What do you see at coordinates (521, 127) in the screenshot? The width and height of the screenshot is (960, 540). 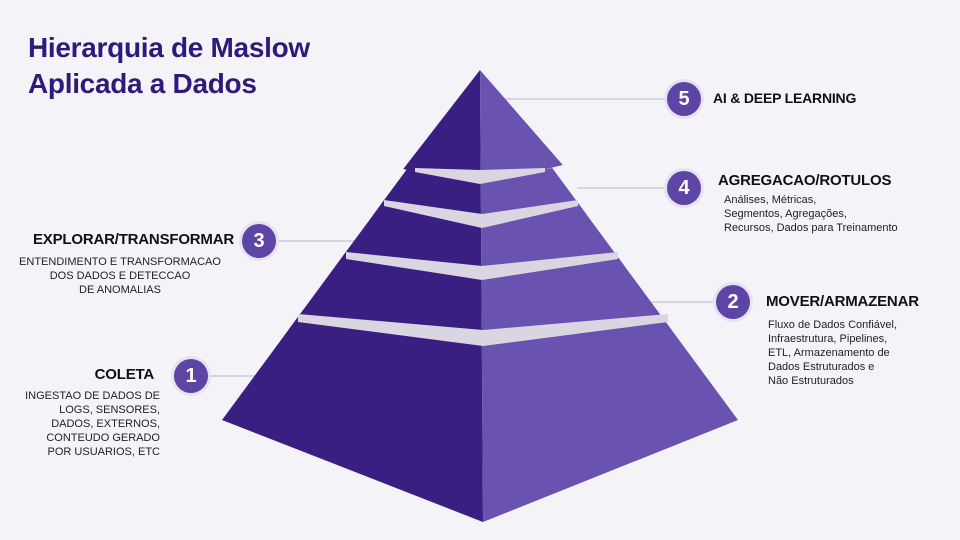 I see `pyramid-tier-5-right` at bounding box center [521, 127].